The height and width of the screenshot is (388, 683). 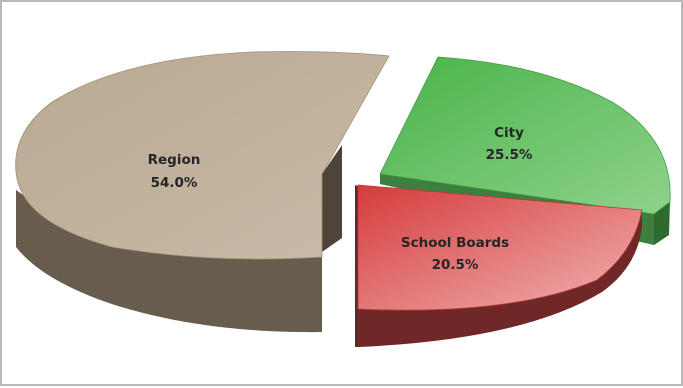 I want to click on slice-label-city: City, so click(x=509, y=133).